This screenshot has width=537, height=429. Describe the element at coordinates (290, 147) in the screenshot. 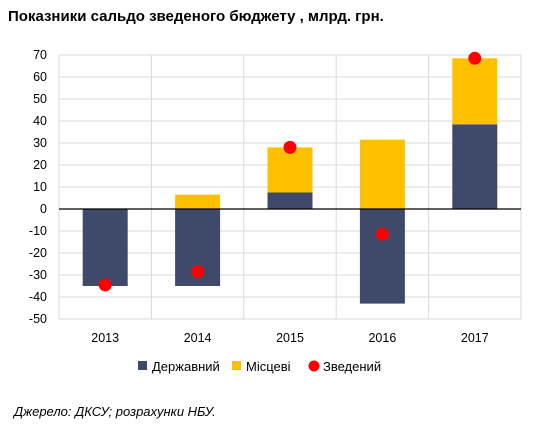

I see `marker-consolidated-2015` at that location.